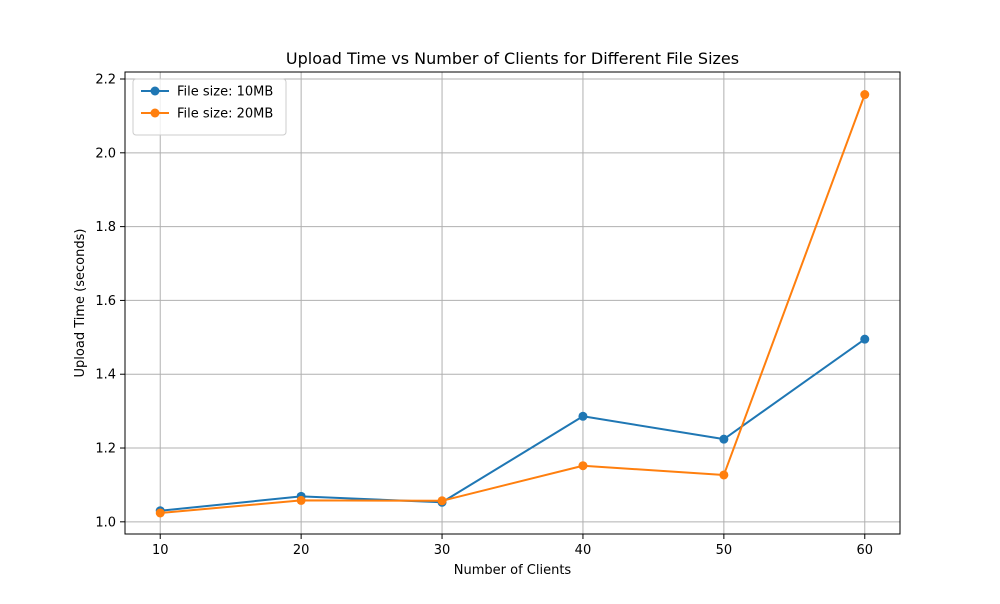 Image resolution: width=1000 pixels, height=604 pixels. Describe the element at coordinates (105, 375) in the screenshot. I see `y-tick-label: 1.4` at that location.